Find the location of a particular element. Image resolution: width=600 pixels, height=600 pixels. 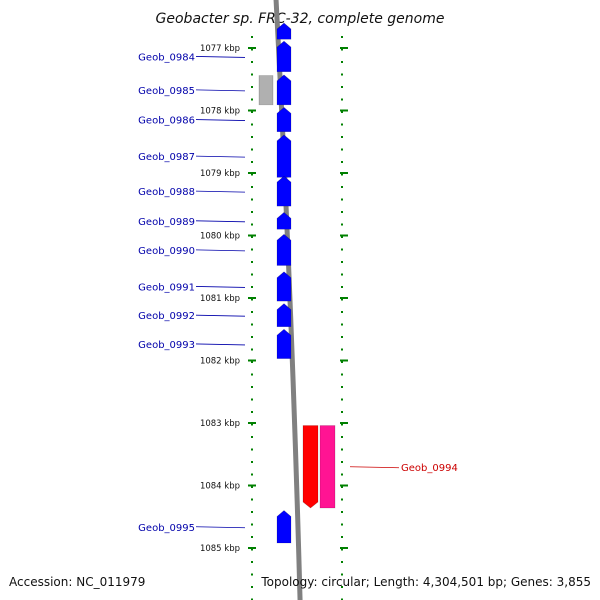

geob-0984-feature is located at coordinates (284, 56).